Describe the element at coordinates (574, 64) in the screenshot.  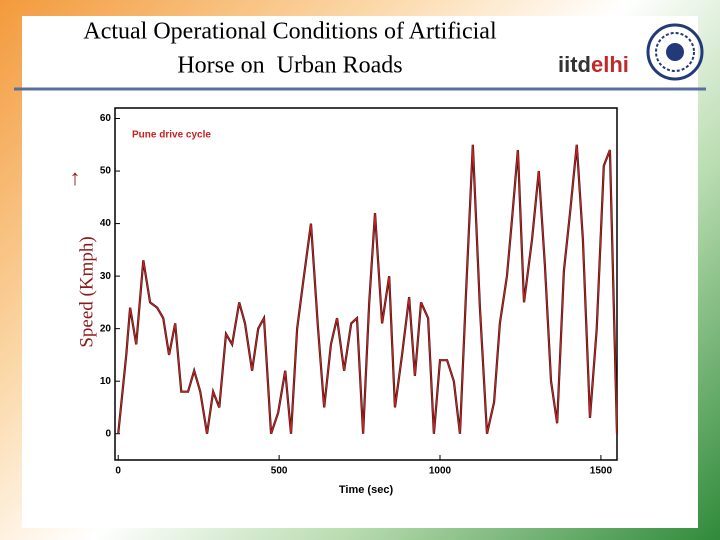
I see `logo-part: iitd` at that location.